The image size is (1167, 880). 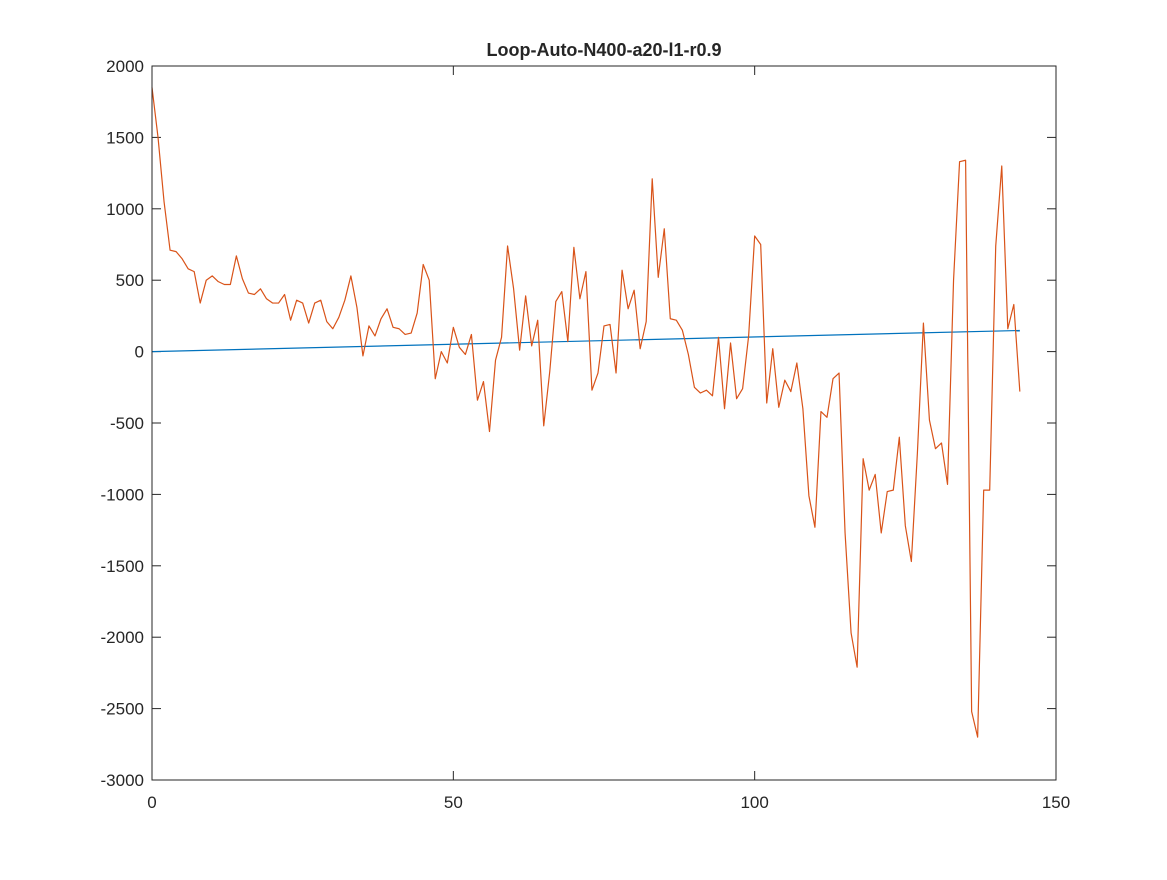 What do you see at coordinates (125, 66) in the screenshot?
I see `y-tick-label: 2000` at bounding box center [125, 66].